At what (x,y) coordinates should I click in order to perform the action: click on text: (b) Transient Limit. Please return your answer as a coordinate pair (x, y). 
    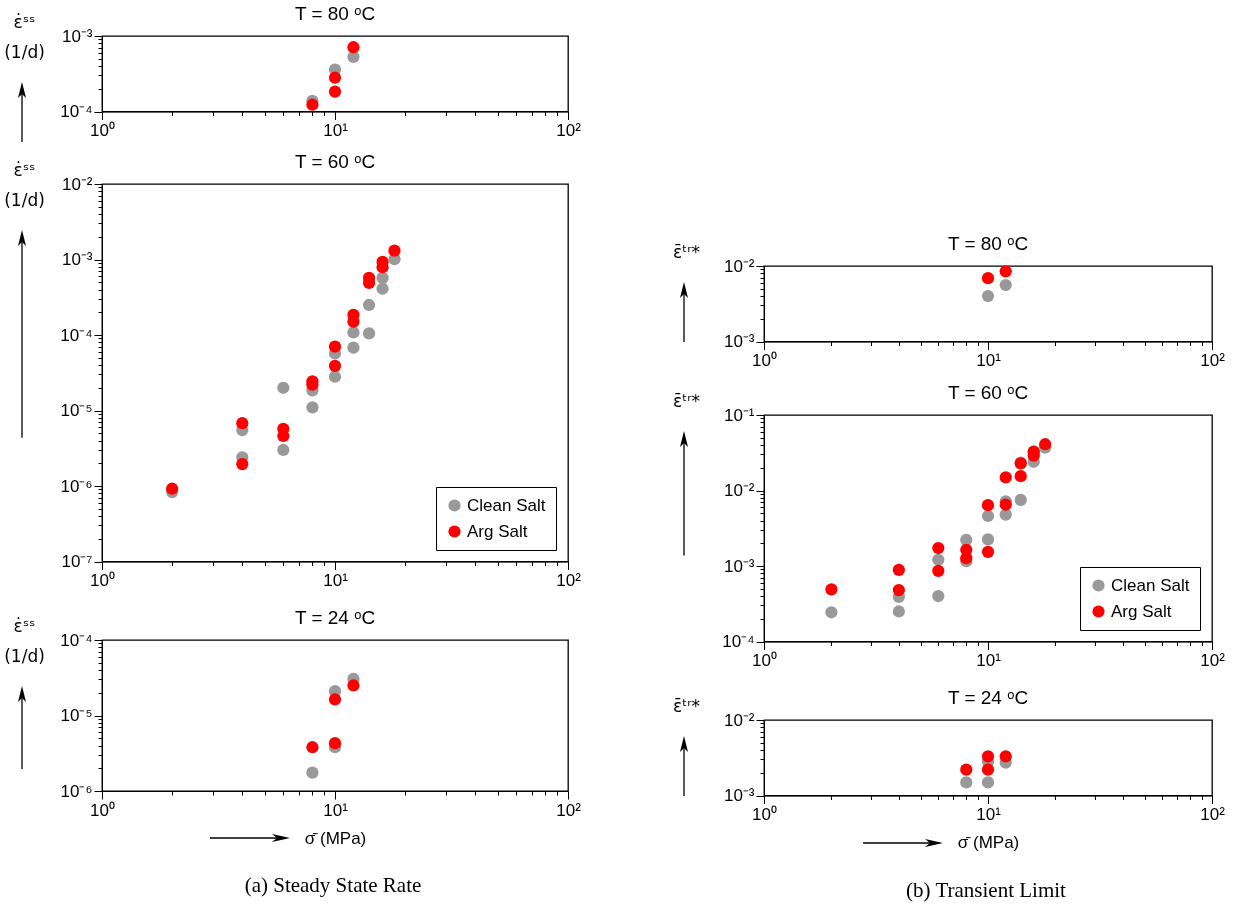
    Looking at the image, I should click on (986, 890).